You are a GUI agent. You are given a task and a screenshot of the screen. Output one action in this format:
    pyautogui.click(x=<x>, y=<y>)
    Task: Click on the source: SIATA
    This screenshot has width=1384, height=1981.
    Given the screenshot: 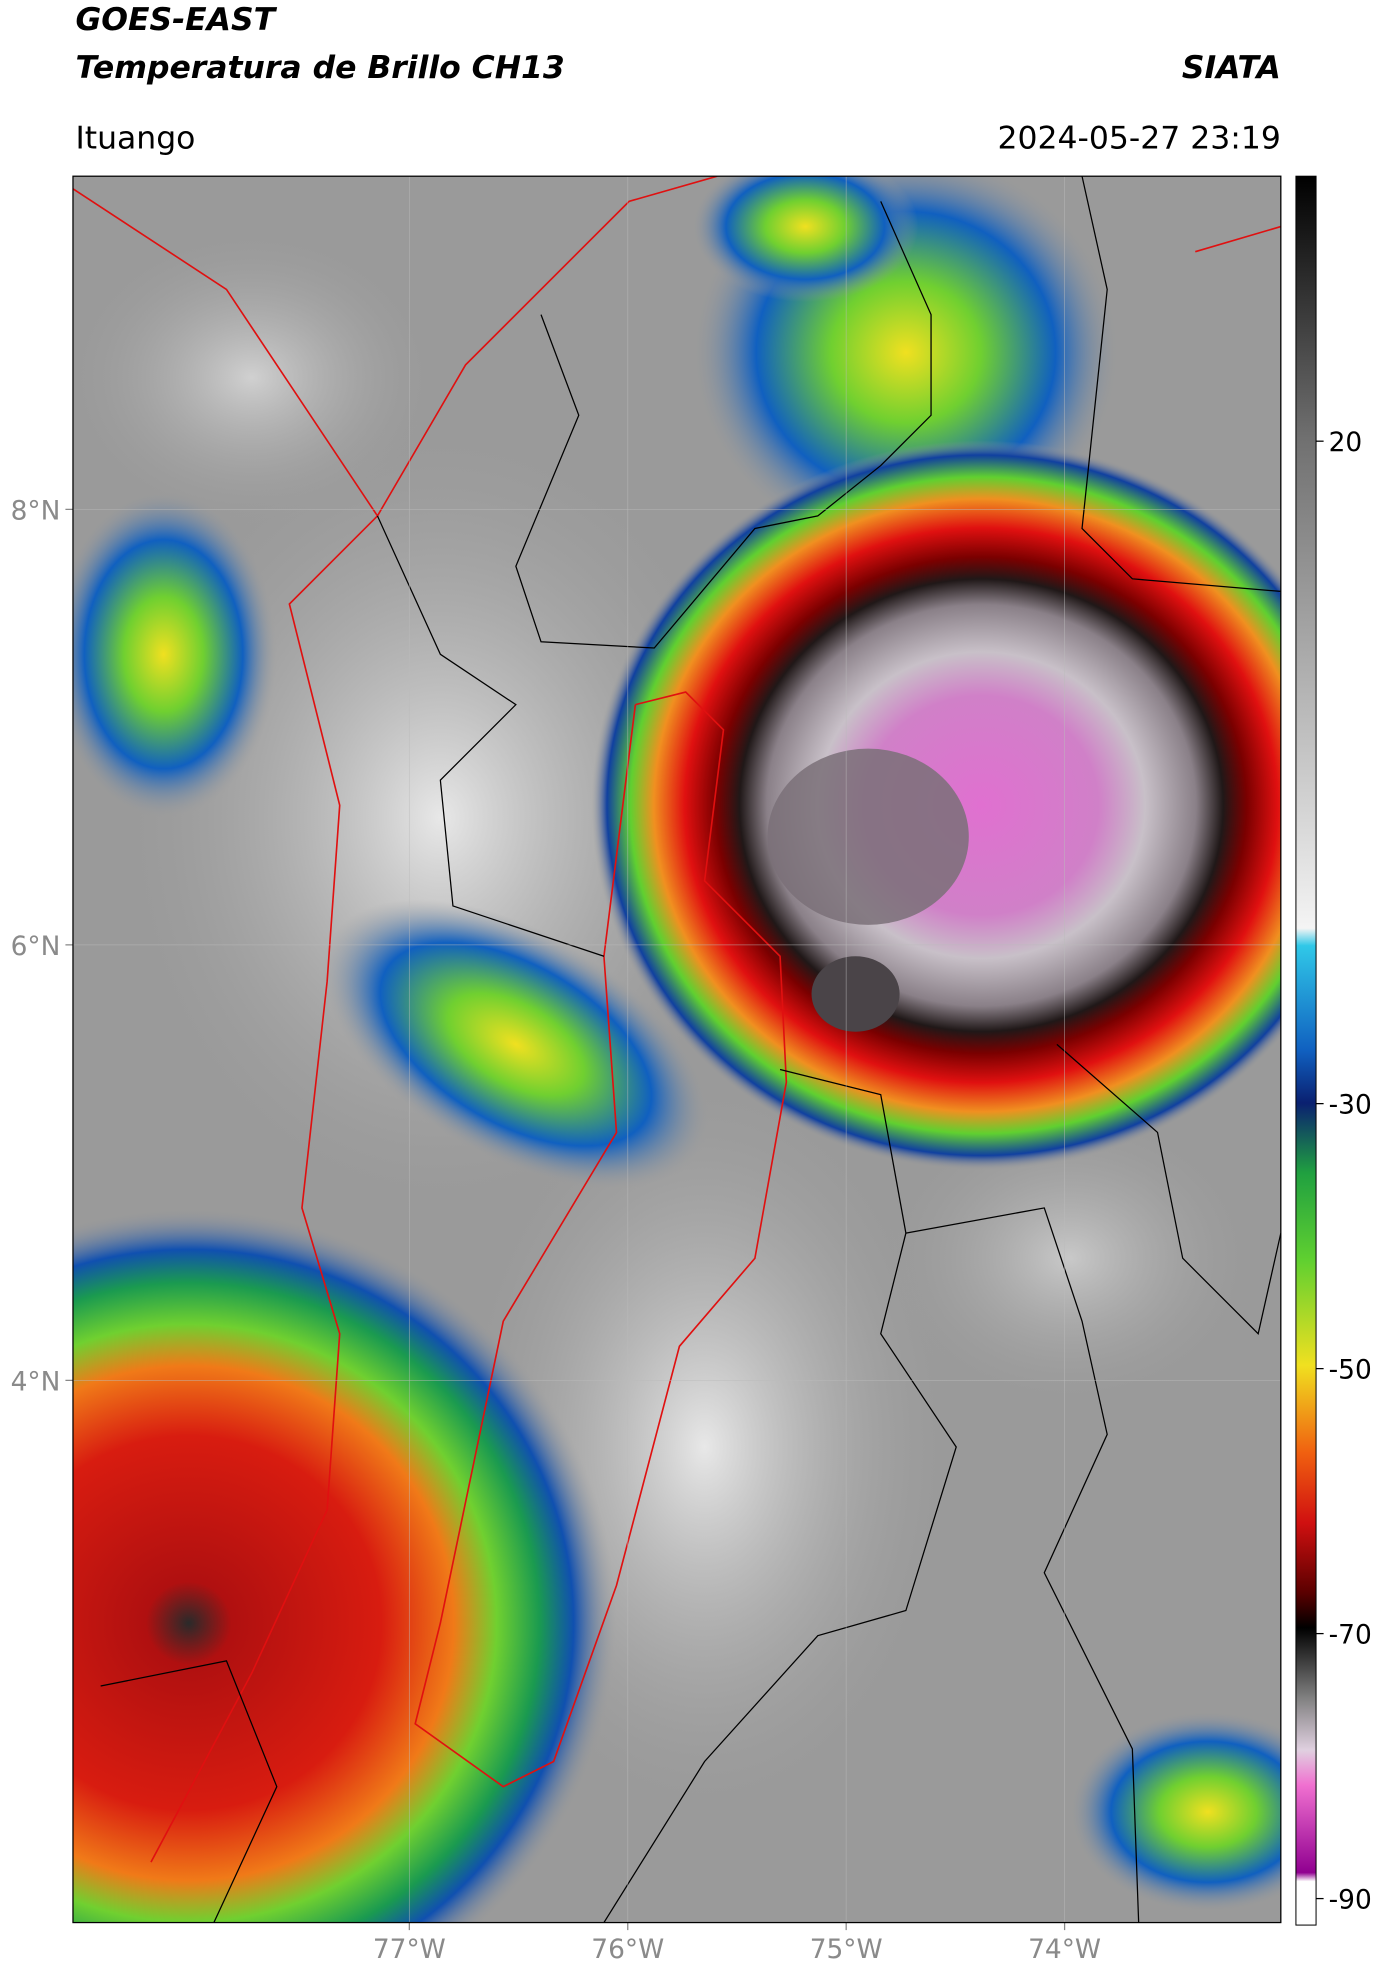 What is the action you would take?
    pyautogui.click(x=1231, y=68)
    